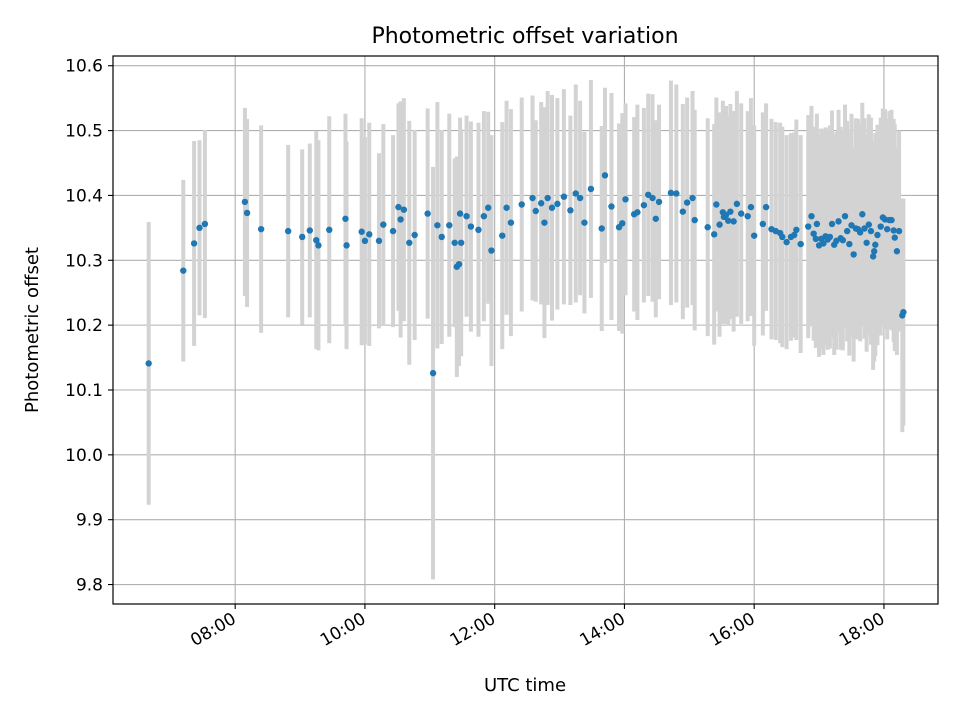 This screenshot has width=960, height=724. Describe the element at coordinates (84, 132) in the screenshot. I see `y-tick-label: 10.5` at that location.